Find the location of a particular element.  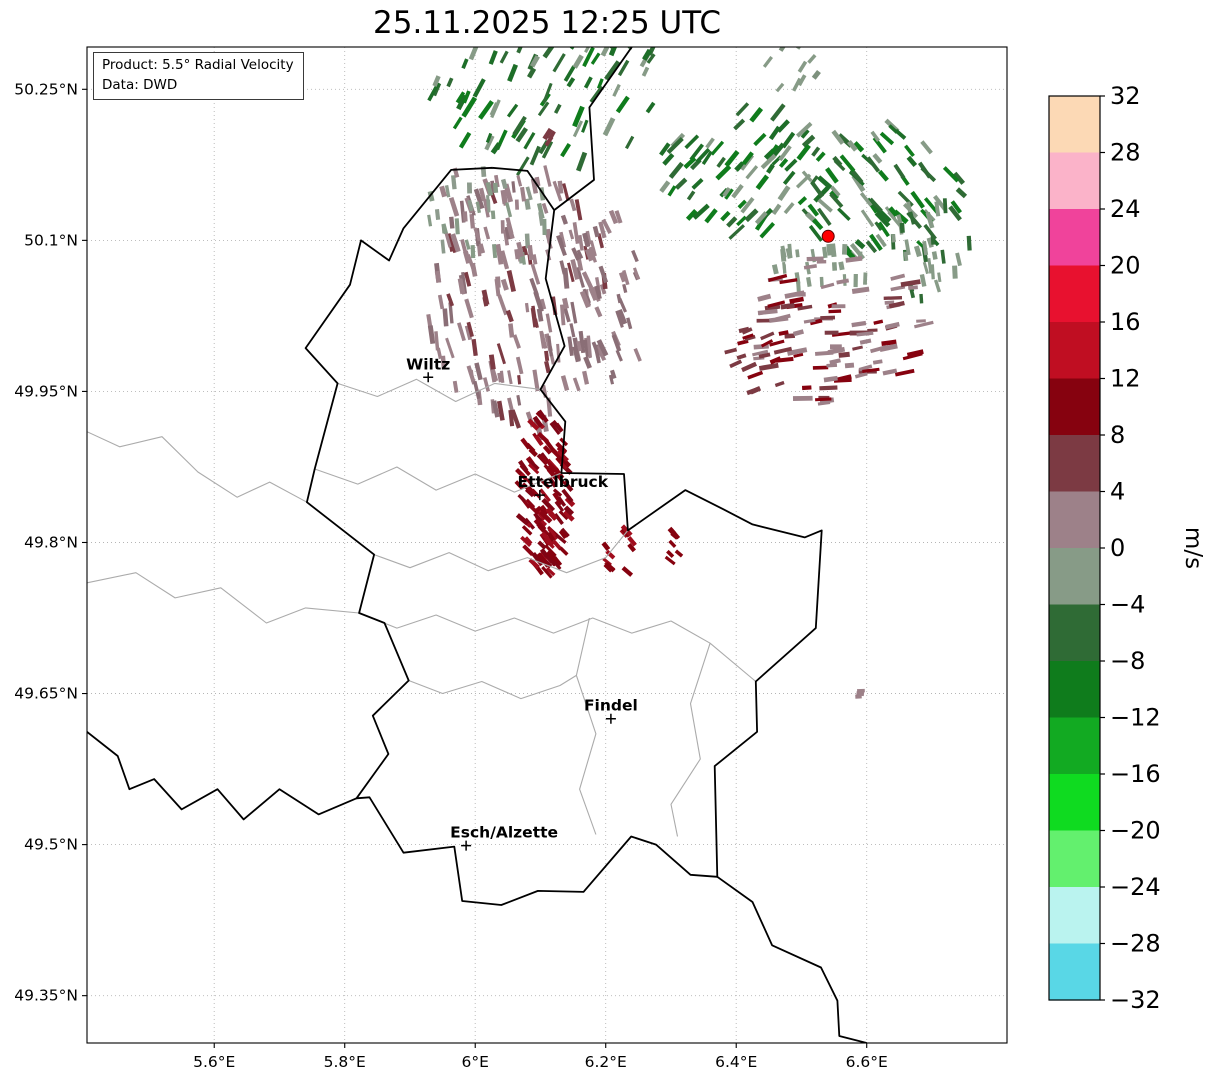

region-border is located at coordinates (557, 647).